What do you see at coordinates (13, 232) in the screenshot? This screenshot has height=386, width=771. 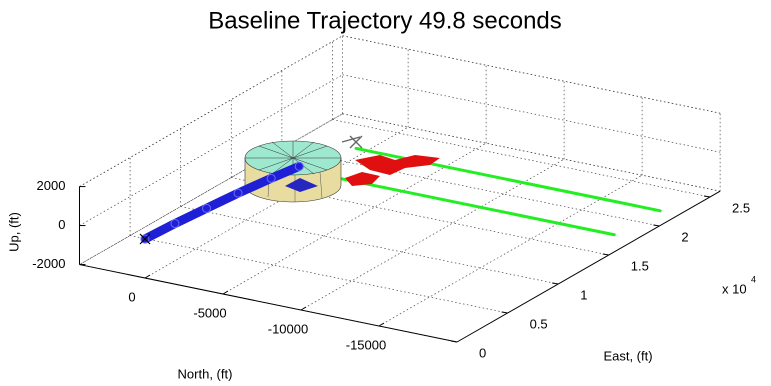 I see `z-axis-label: Up, (ft)` at bounding box center [13, 232].